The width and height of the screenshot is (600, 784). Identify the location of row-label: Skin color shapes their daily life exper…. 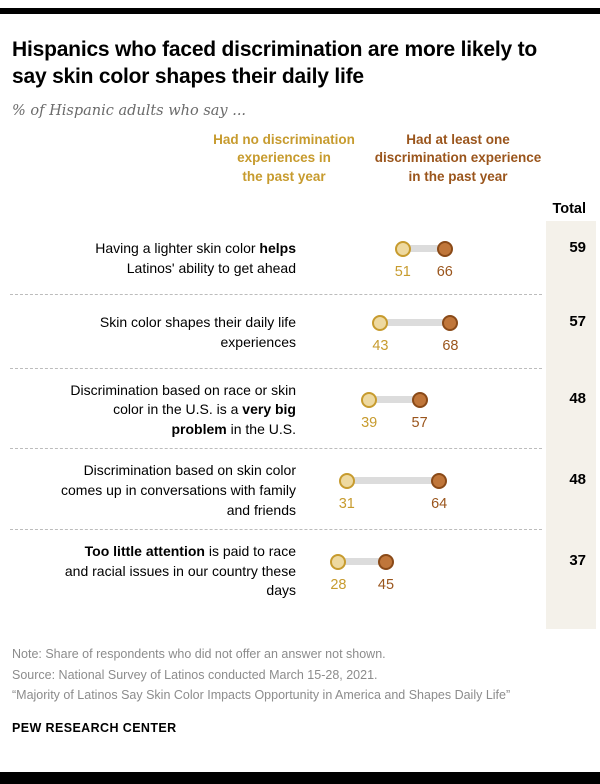
(148, 332).